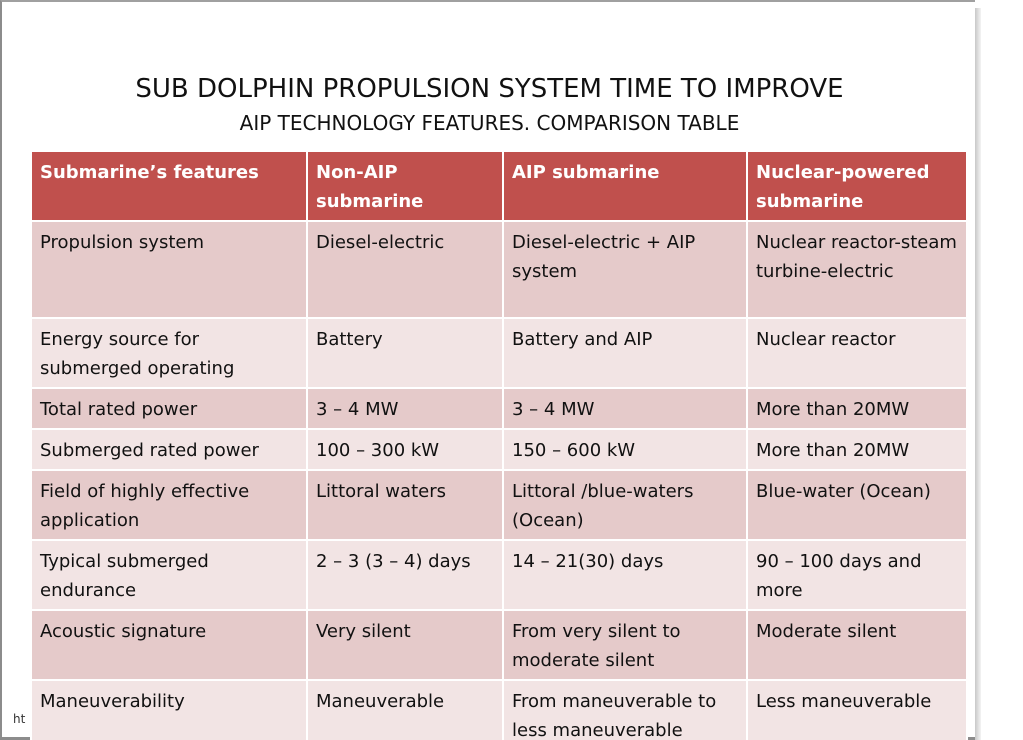 The image size is (1023, 740). Describe the element at coordinates (405, 186) in the screenshot. I see `header-non-aip: Non-AIP submarine` at that location.